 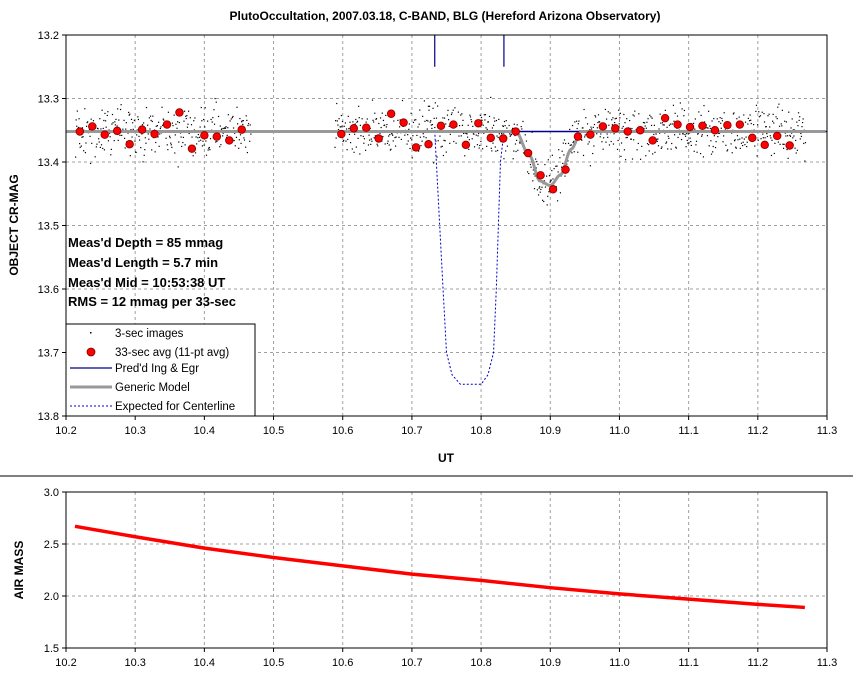 I want to click on series-generic-model, so click(x=445, y=158).